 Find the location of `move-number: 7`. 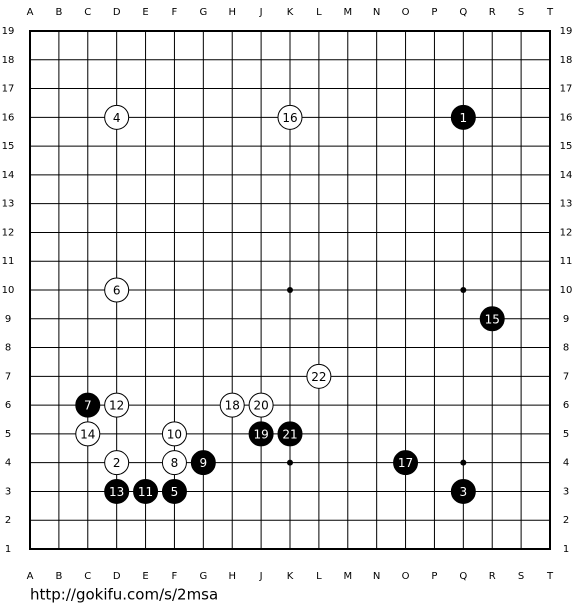

move-number: 7 is located at coordinates (88, 406).